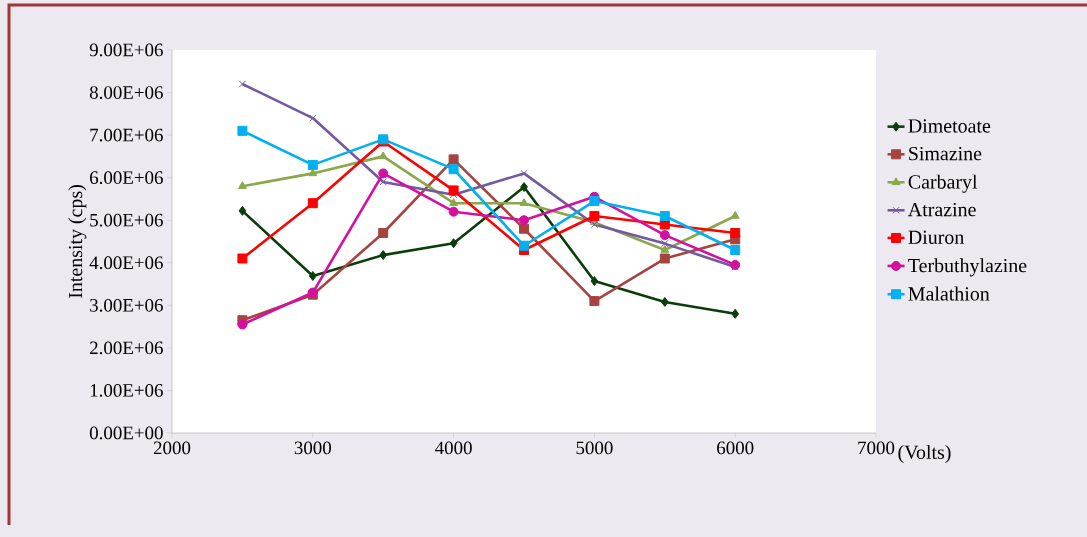 The width and height of the screenshot is (1087, 537). Describe the element at coordinates (313, 448) in the screenshot. I see `x-tick-label: 3000` at that location.